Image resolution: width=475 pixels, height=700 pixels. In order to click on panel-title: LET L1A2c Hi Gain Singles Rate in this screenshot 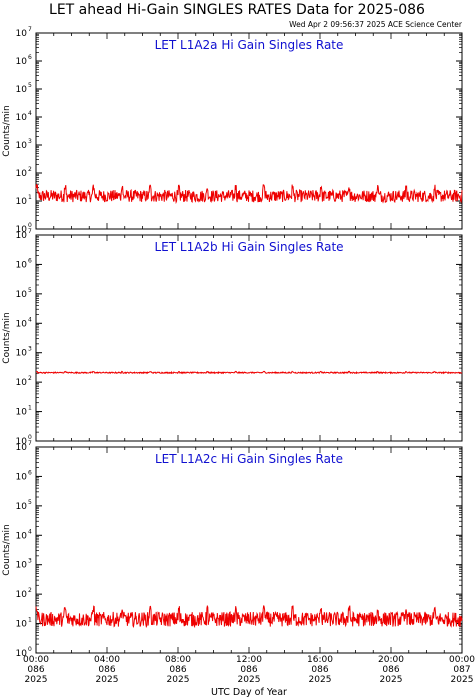, I will do `click(249, 459)`.